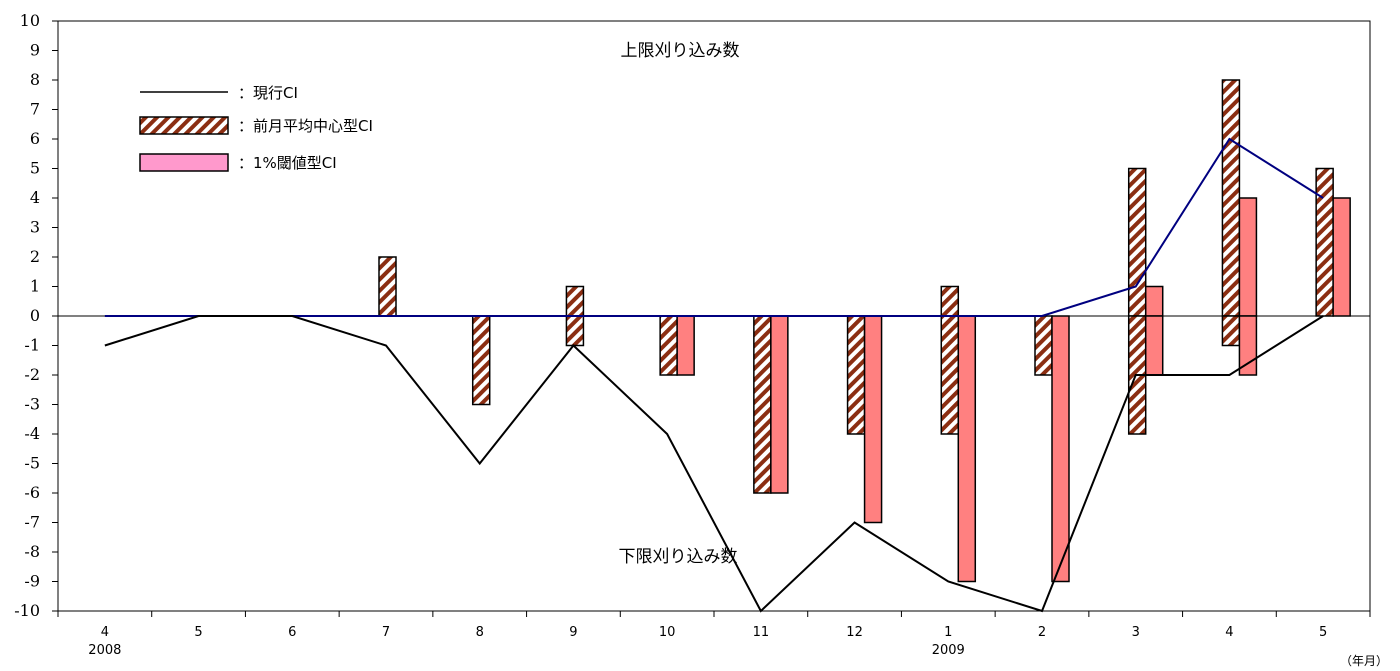 Image resolution: width=1400 pixels, height=671 pixels. Describe the element at coordinates (35, 197) in the screenshot. I see `y-tick-label: 4` at that location.